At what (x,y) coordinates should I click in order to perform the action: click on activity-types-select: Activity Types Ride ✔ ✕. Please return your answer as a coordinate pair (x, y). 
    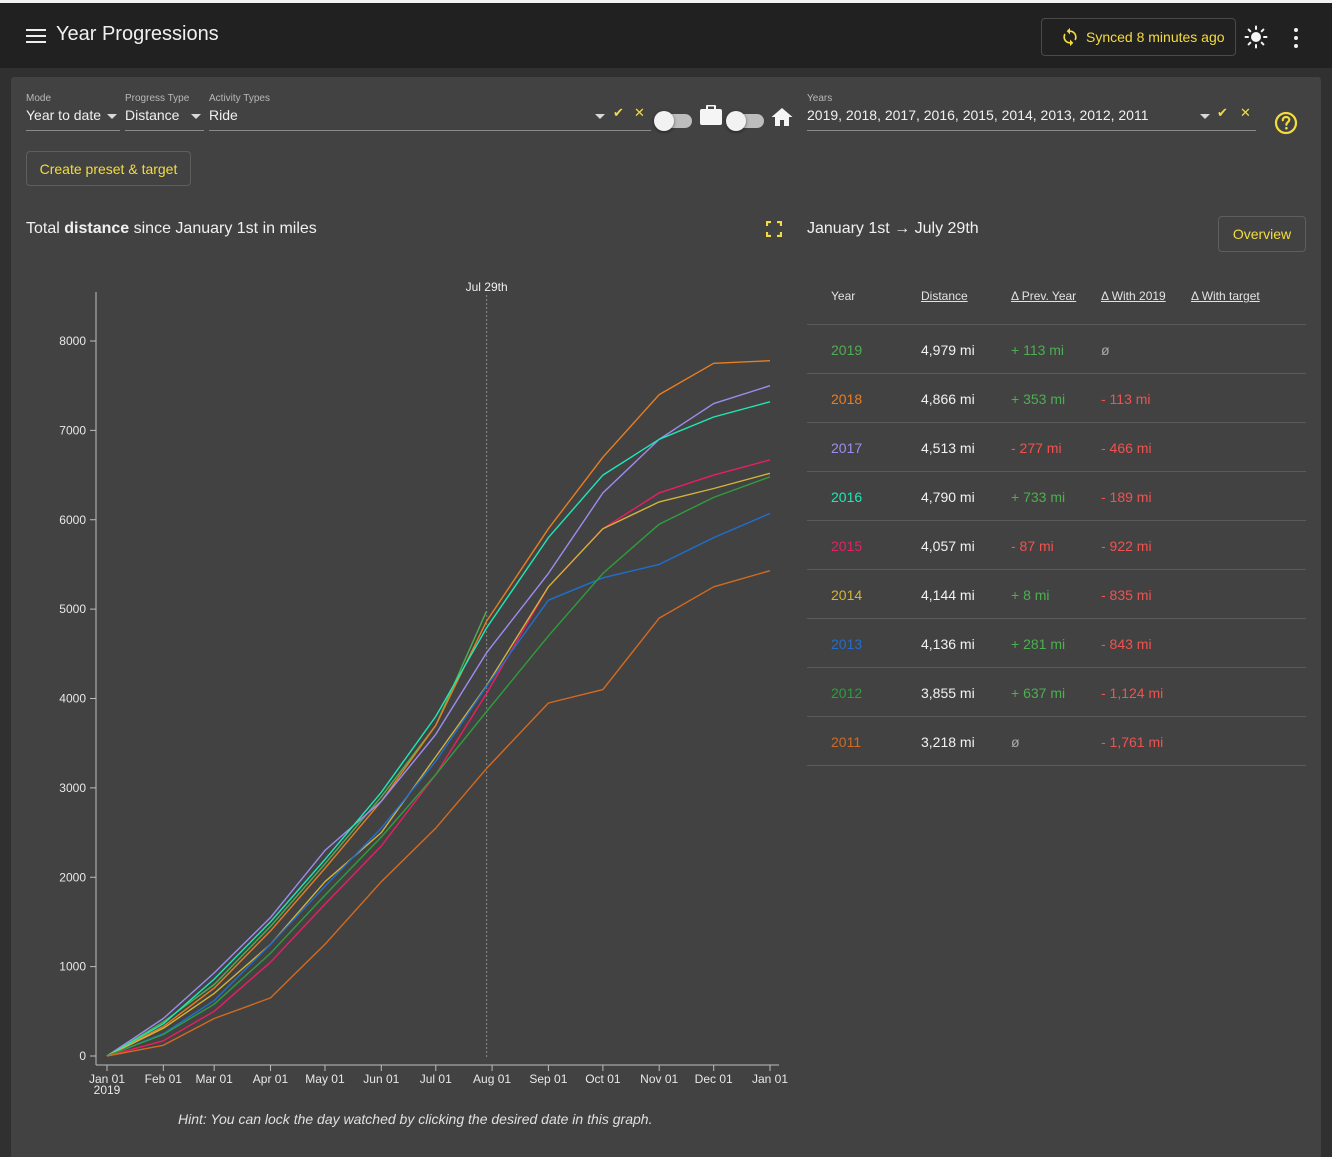
    Looking at the image, I should click on (430, 113).